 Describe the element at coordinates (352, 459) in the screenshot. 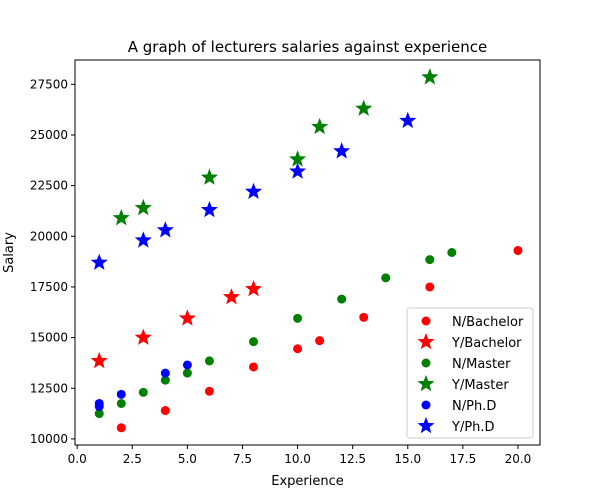

I see `x-tick-label: 12.5` at that location.